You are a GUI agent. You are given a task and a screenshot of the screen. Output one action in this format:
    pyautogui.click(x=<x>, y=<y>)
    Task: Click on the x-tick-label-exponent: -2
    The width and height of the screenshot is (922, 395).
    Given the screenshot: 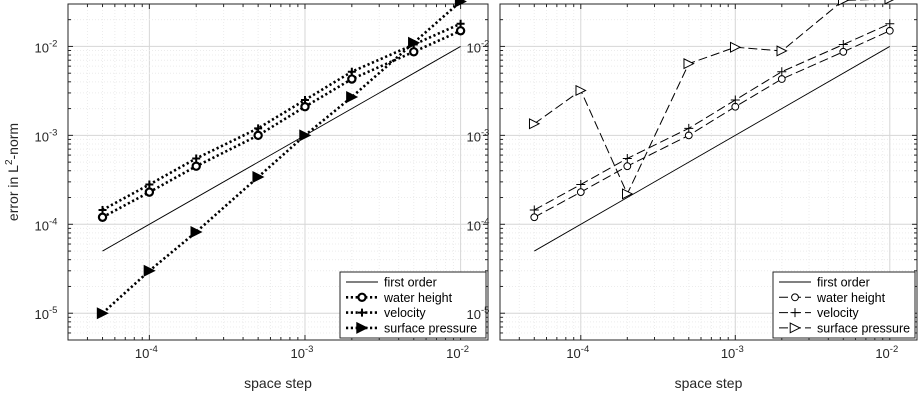 What is the action you would take?
    pyautogui.click(x=894, y=349)
    